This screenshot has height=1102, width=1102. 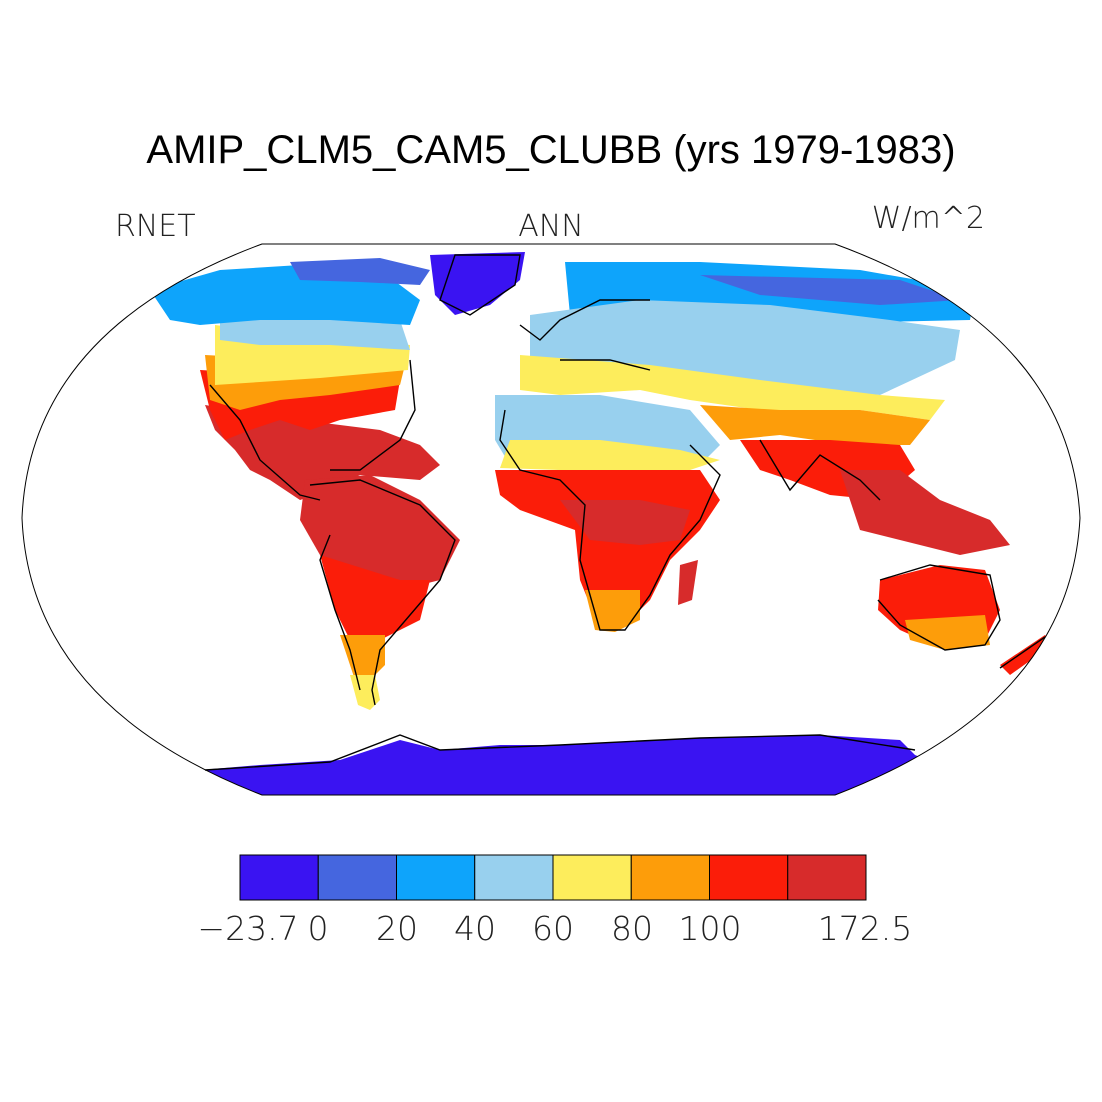 What do you see at coordinates (362, 657) in the screenshot?
I see `south-america-mid` at bounding box center [362, 657].